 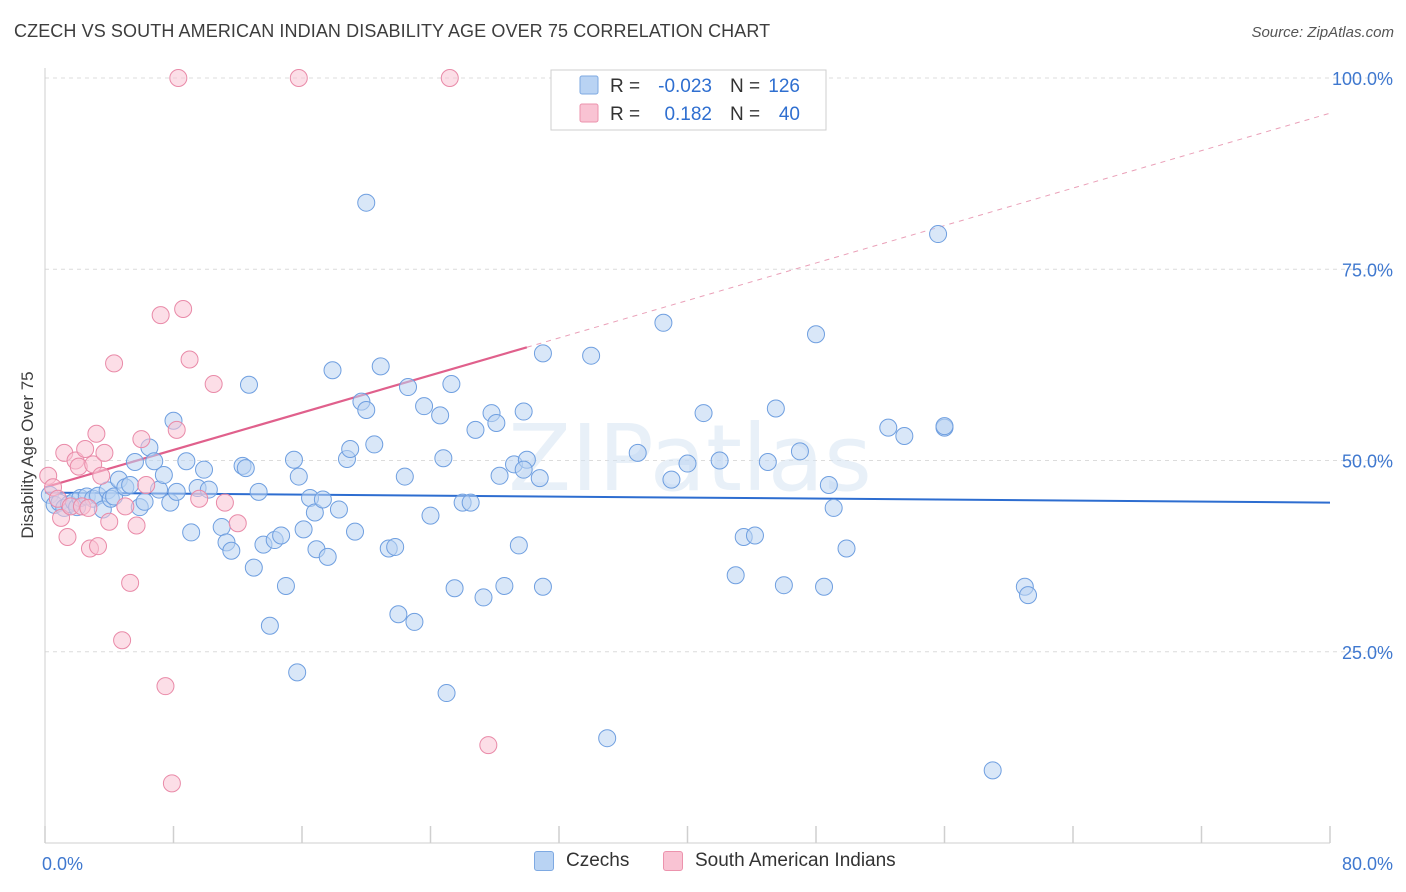 What do you see at coordinates (589, 85) in the screenshot?
I see `stats-swatch-czechs` at bounding box center [589, 85].